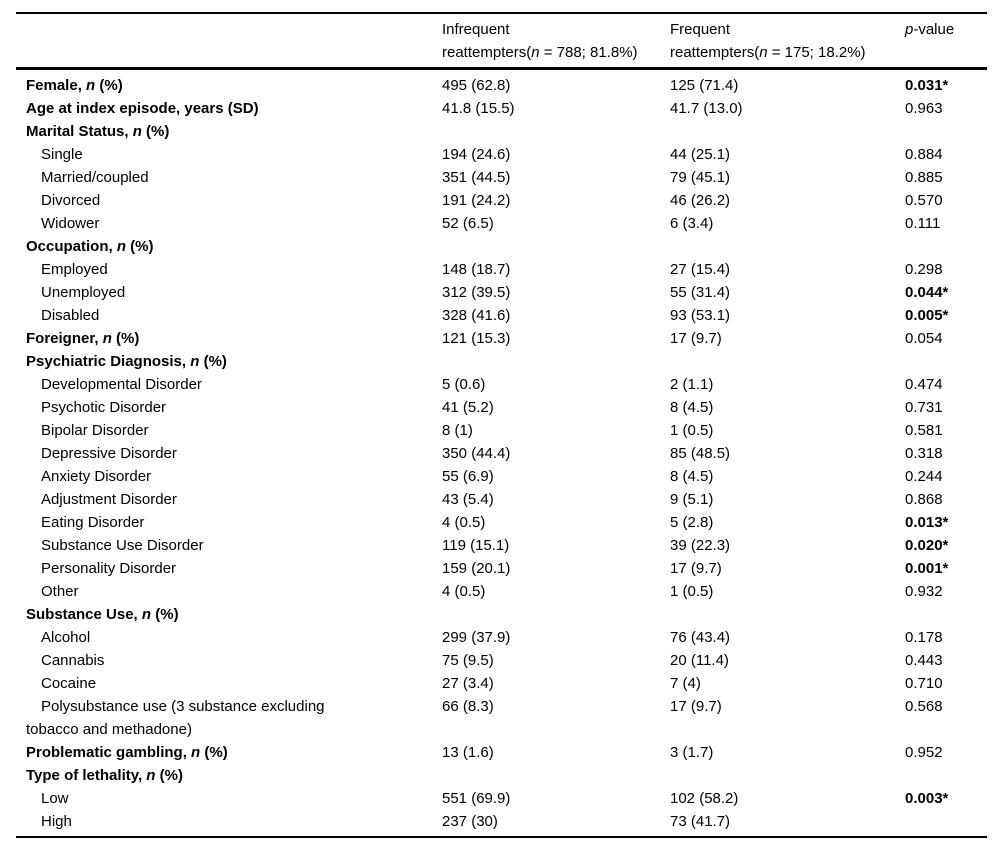 The height and width of the screenshot is (860, 1000). I want to click on text: tobacco and methadone), so click(109, 729).